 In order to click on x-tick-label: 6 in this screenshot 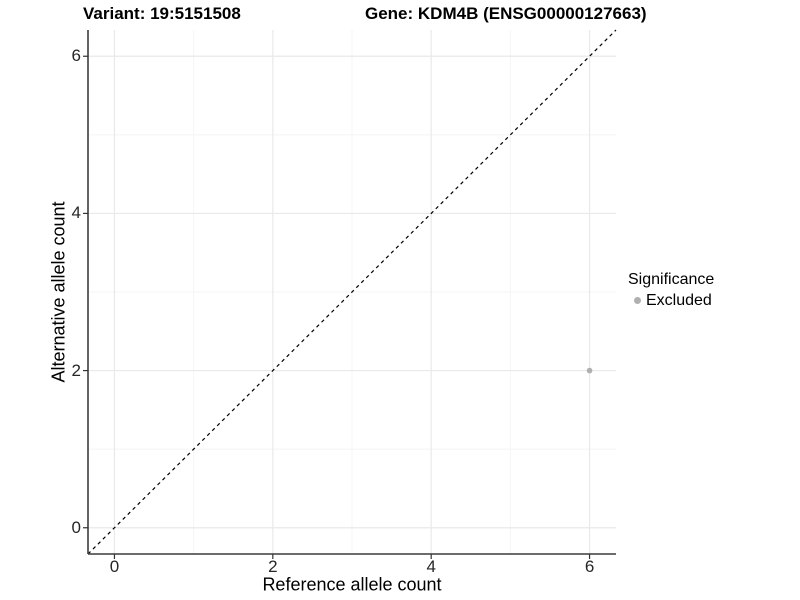, I will do `click(589, 566)`.